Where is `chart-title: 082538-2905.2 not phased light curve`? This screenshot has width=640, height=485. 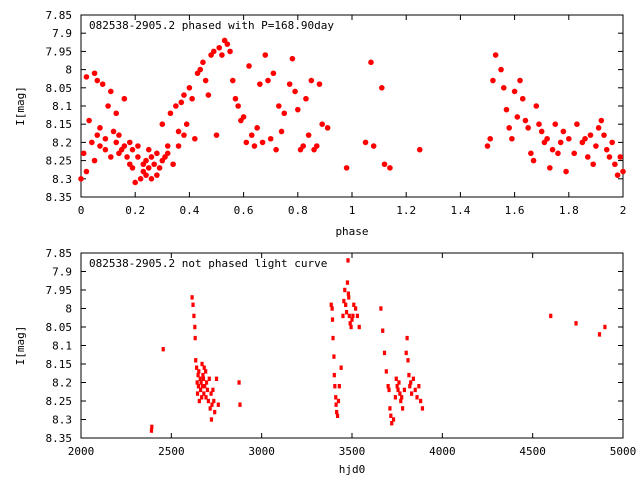
chart-title: 082538-2905.2 not phased light curve is located at coordinates (208, 263).